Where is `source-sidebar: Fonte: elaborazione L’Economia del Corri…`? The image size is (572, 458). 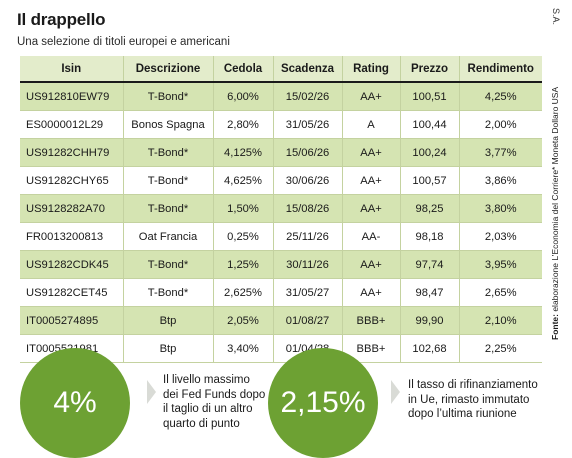
source-sidebar: Fonte: elaborazione L’Economia del Corri… is located at coordinates (555, 213).